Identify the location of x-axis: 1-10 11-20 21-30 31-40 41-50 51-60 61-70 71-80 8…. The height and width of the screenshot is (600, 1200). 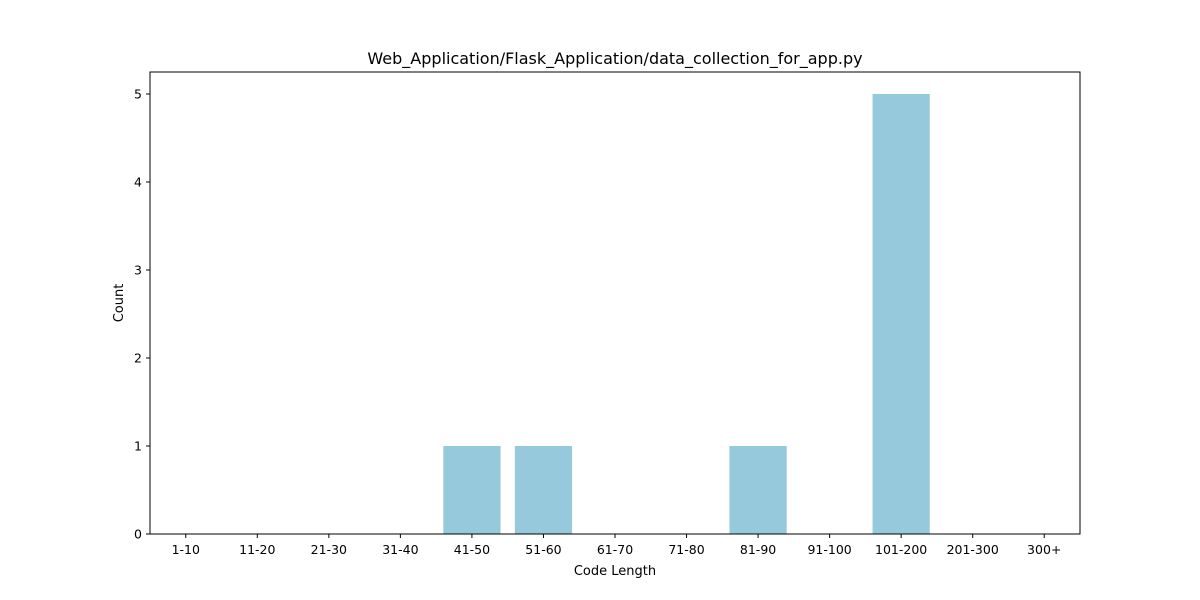
(616, 545).